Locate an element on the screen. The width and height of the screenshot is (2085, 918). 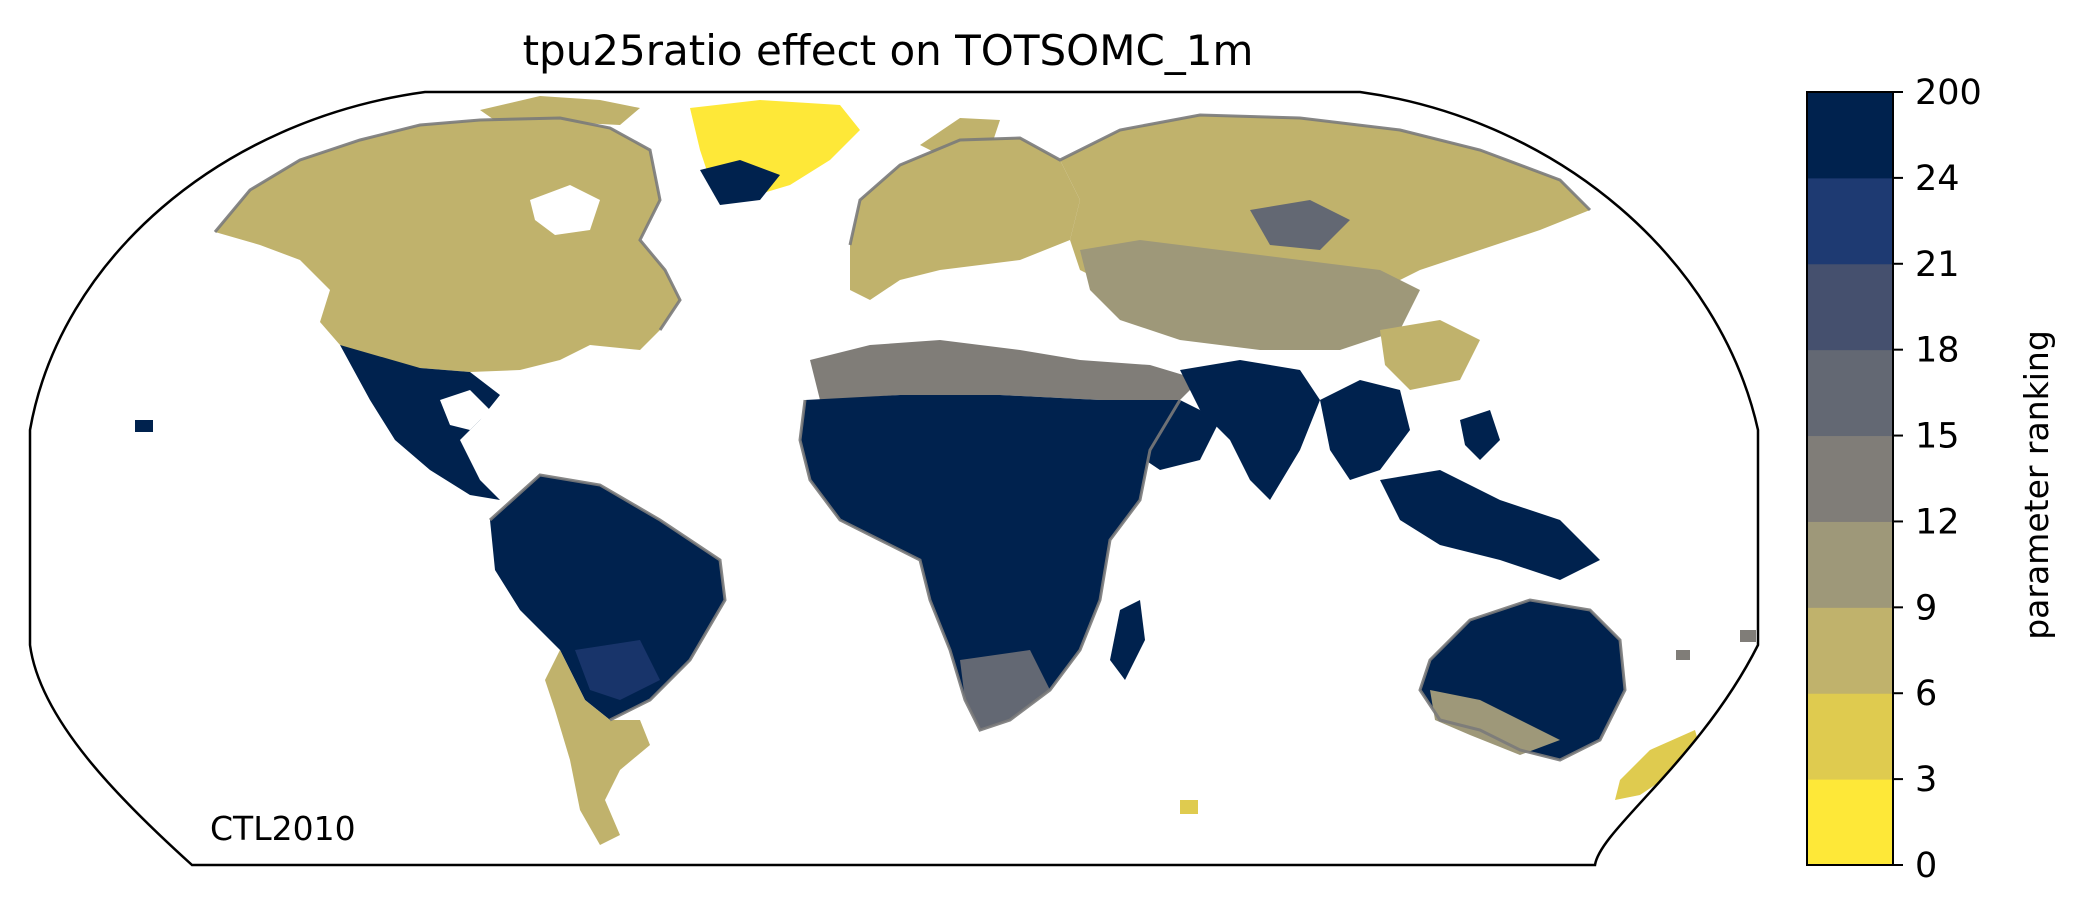
region-north-america is located at coordinates (447, 245).